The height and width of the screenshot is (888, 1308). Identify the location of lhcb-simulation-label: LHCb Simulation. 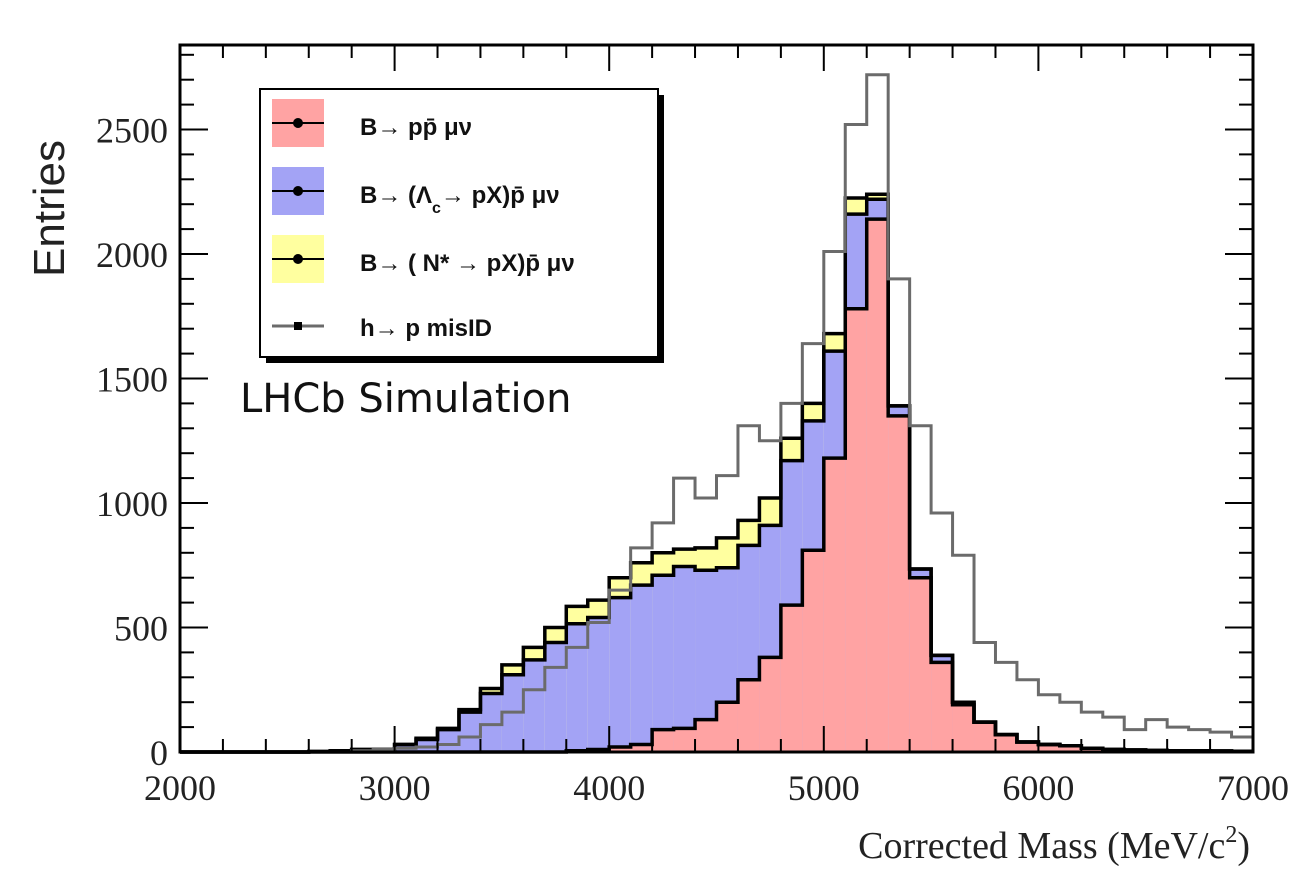
(405, 399).